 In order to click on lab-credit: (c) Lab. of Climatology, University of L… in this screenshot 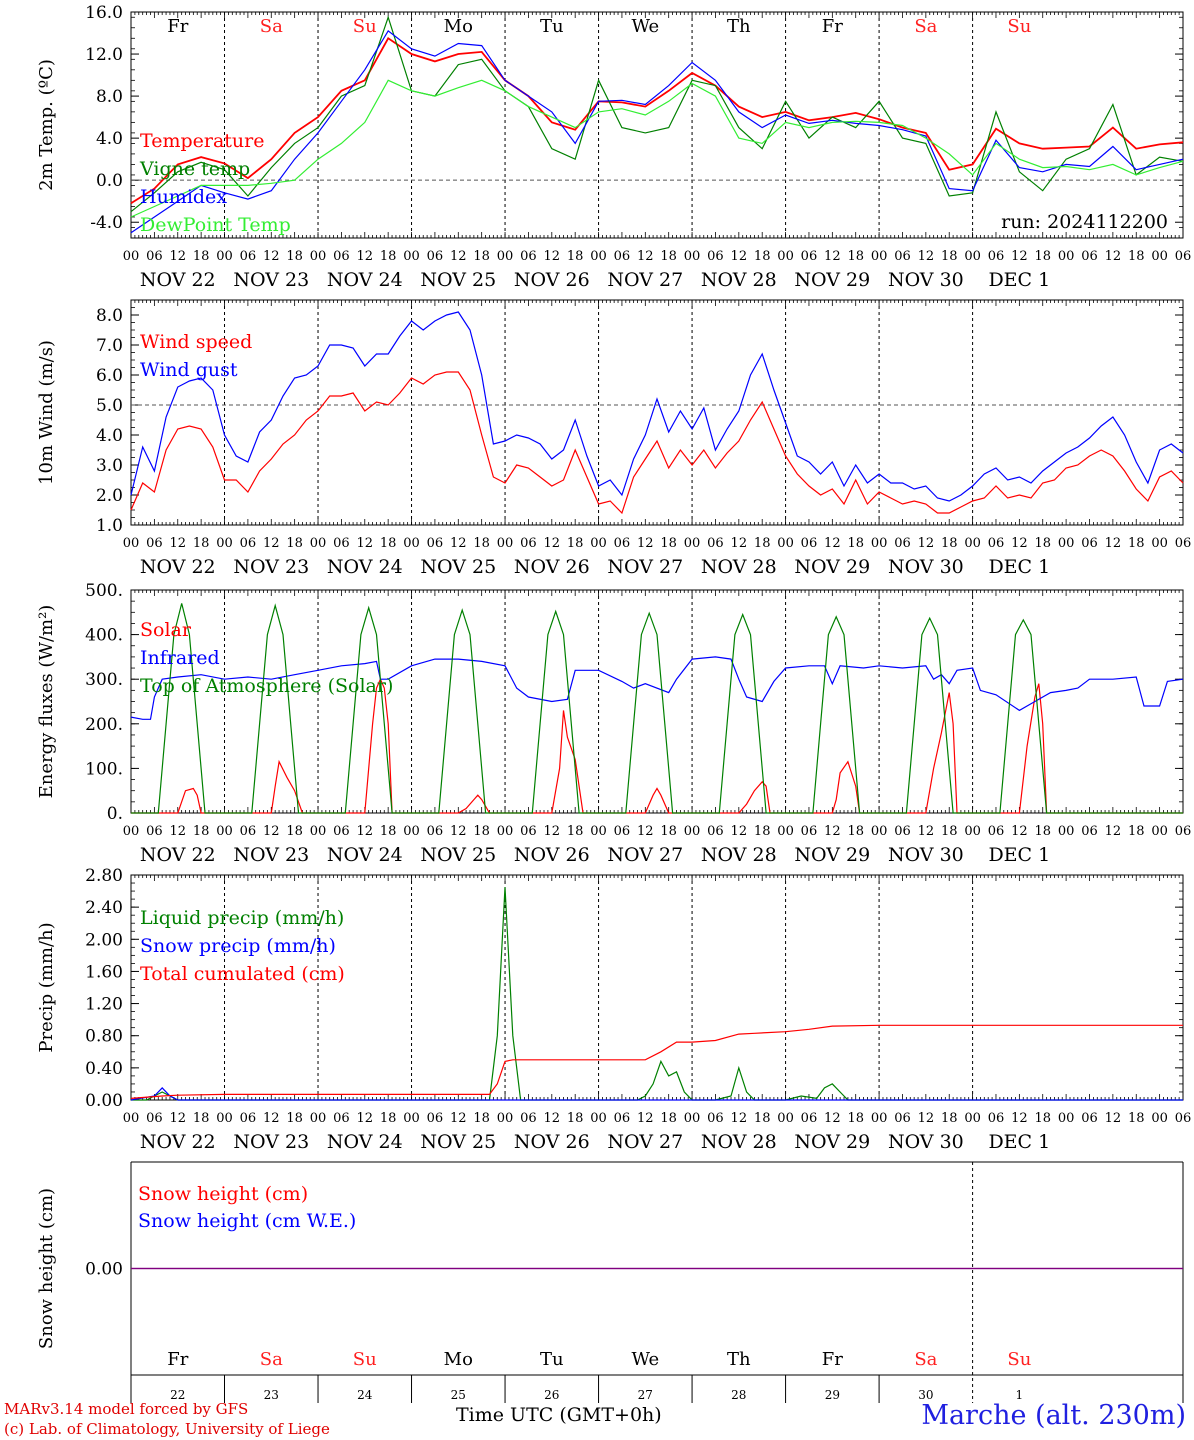, I will do `click(167, 1429)`.